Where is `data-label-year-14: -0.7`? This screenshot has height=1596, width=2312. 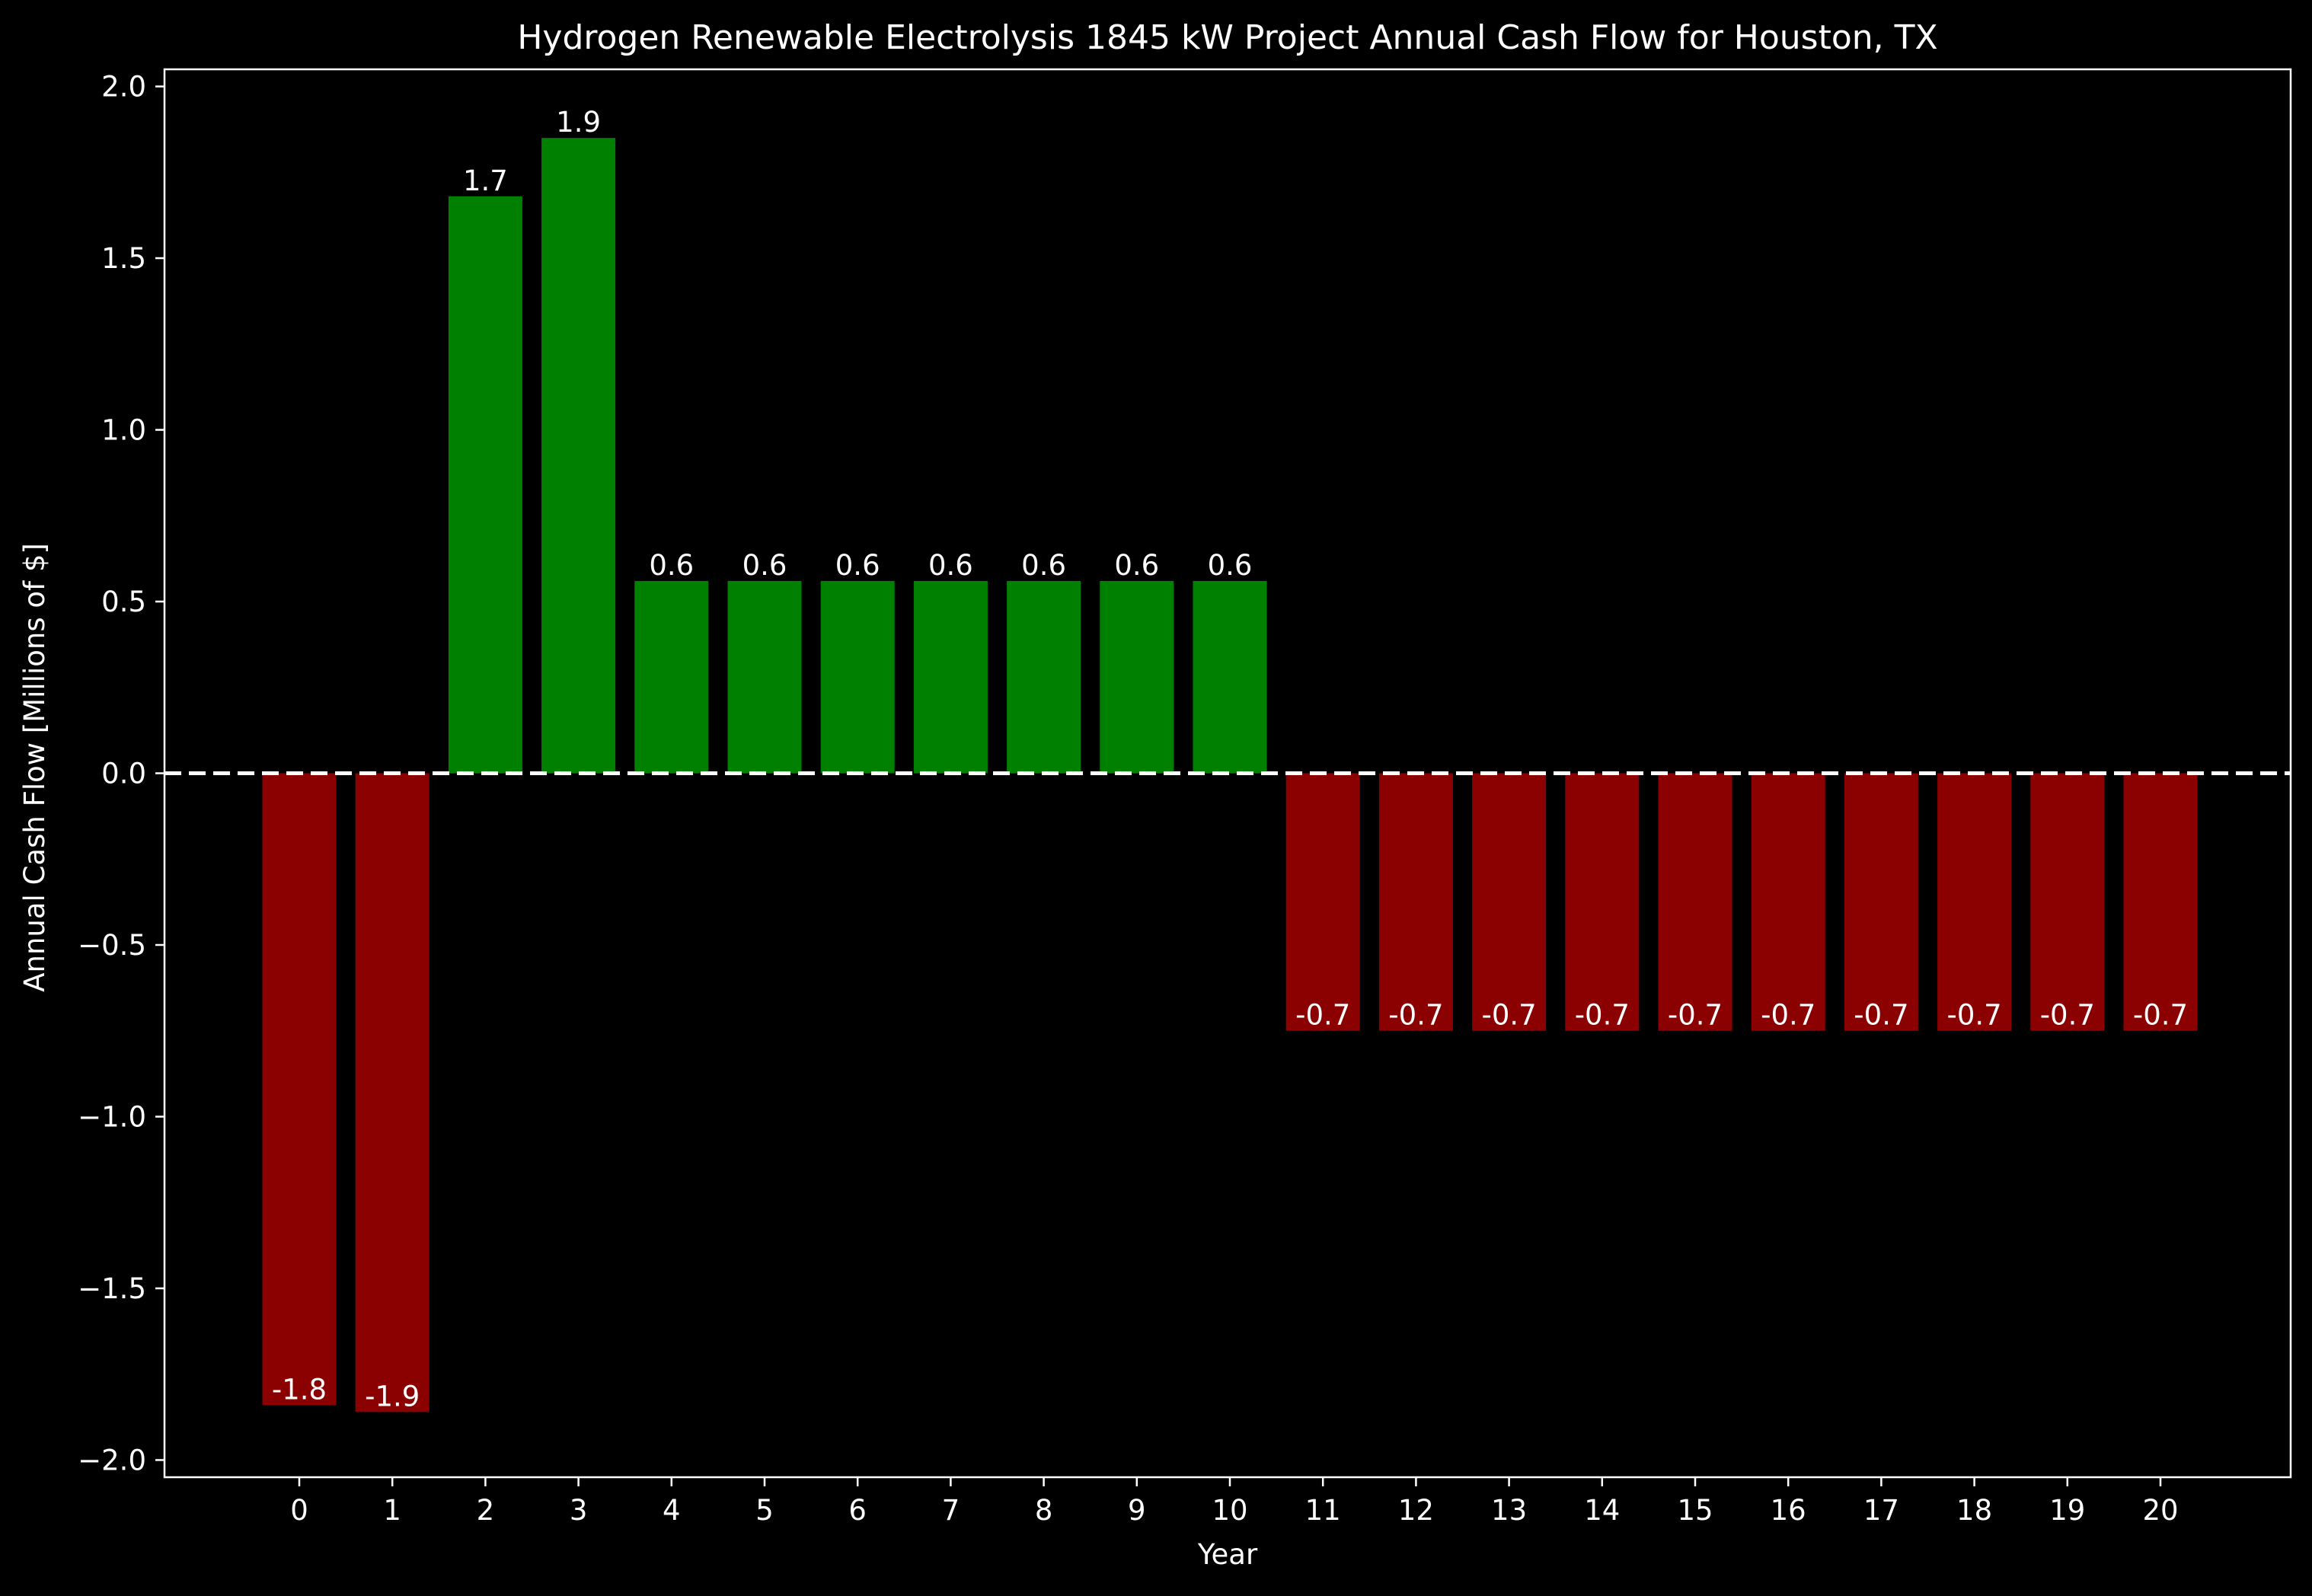 data-label-year-14: -0.7 is located at coordinates (1602, 1015).